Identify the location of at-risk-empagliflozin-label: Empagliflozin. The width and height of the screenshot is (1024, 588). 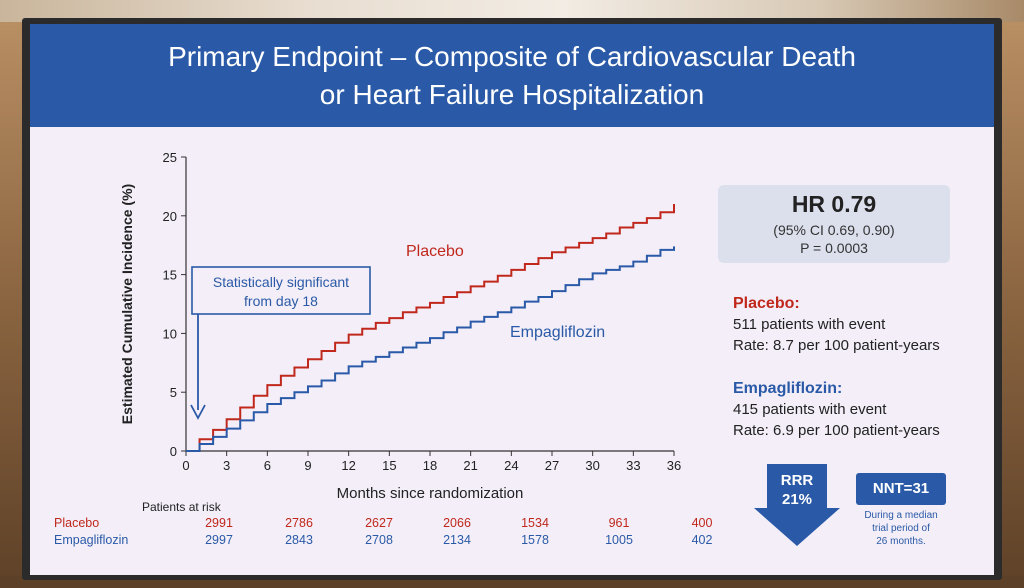
(91, 540).